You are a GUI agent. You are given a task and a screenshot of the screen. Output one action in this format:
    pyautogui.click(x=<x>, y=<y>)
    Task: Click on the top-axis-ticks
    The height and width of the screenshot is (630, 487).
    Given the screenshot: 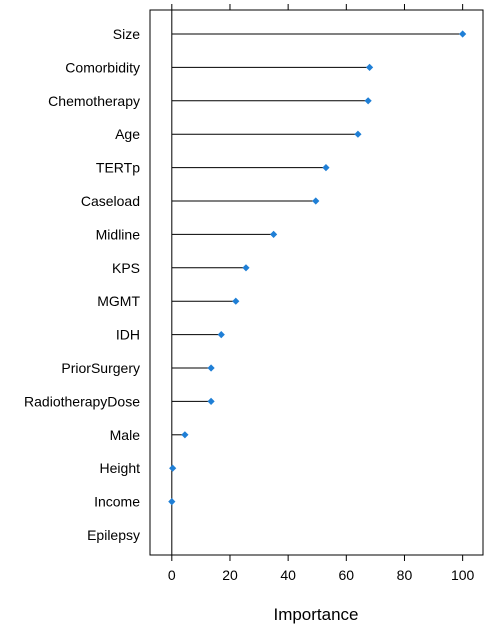 What is the action you would take?
    pyautogui.click(x=317, y=7)
    